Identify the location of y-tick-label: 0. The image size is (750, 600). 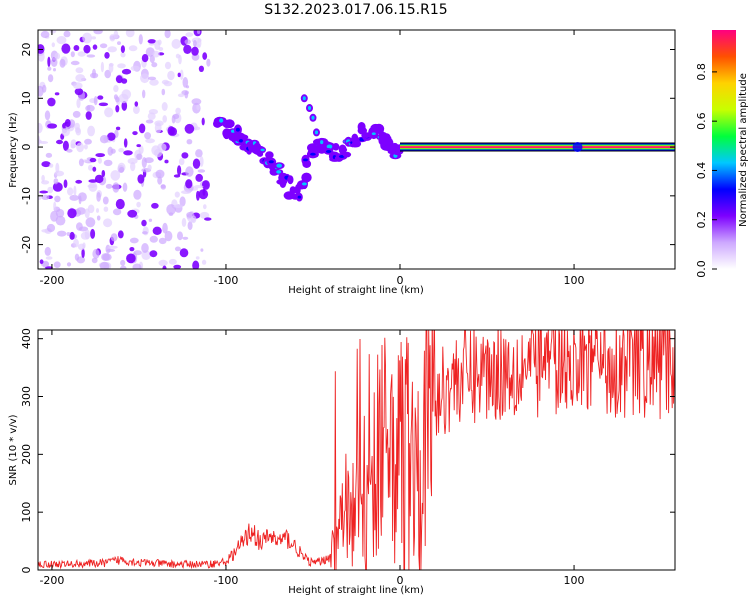
(26, 147).